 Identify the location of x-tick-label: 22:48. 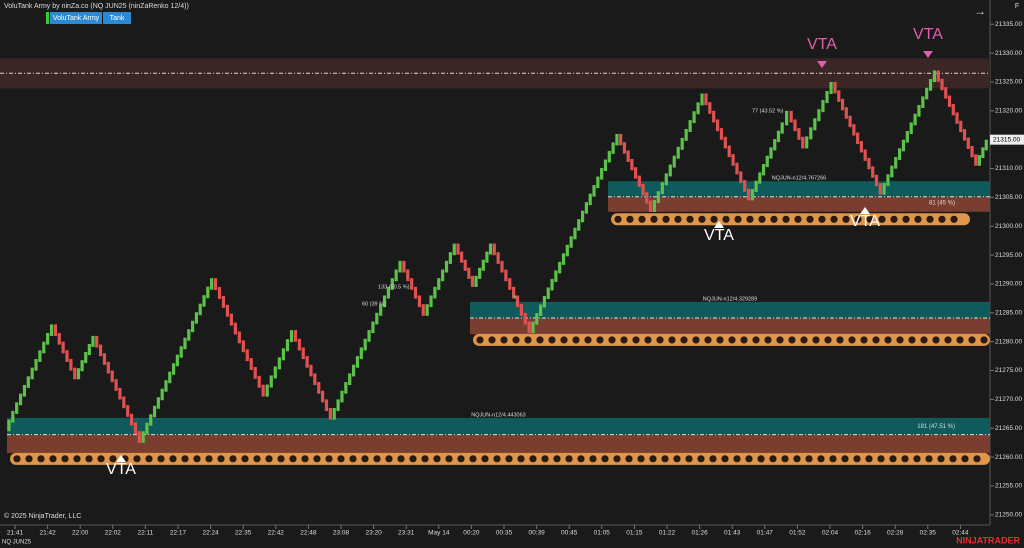
(308, 533).